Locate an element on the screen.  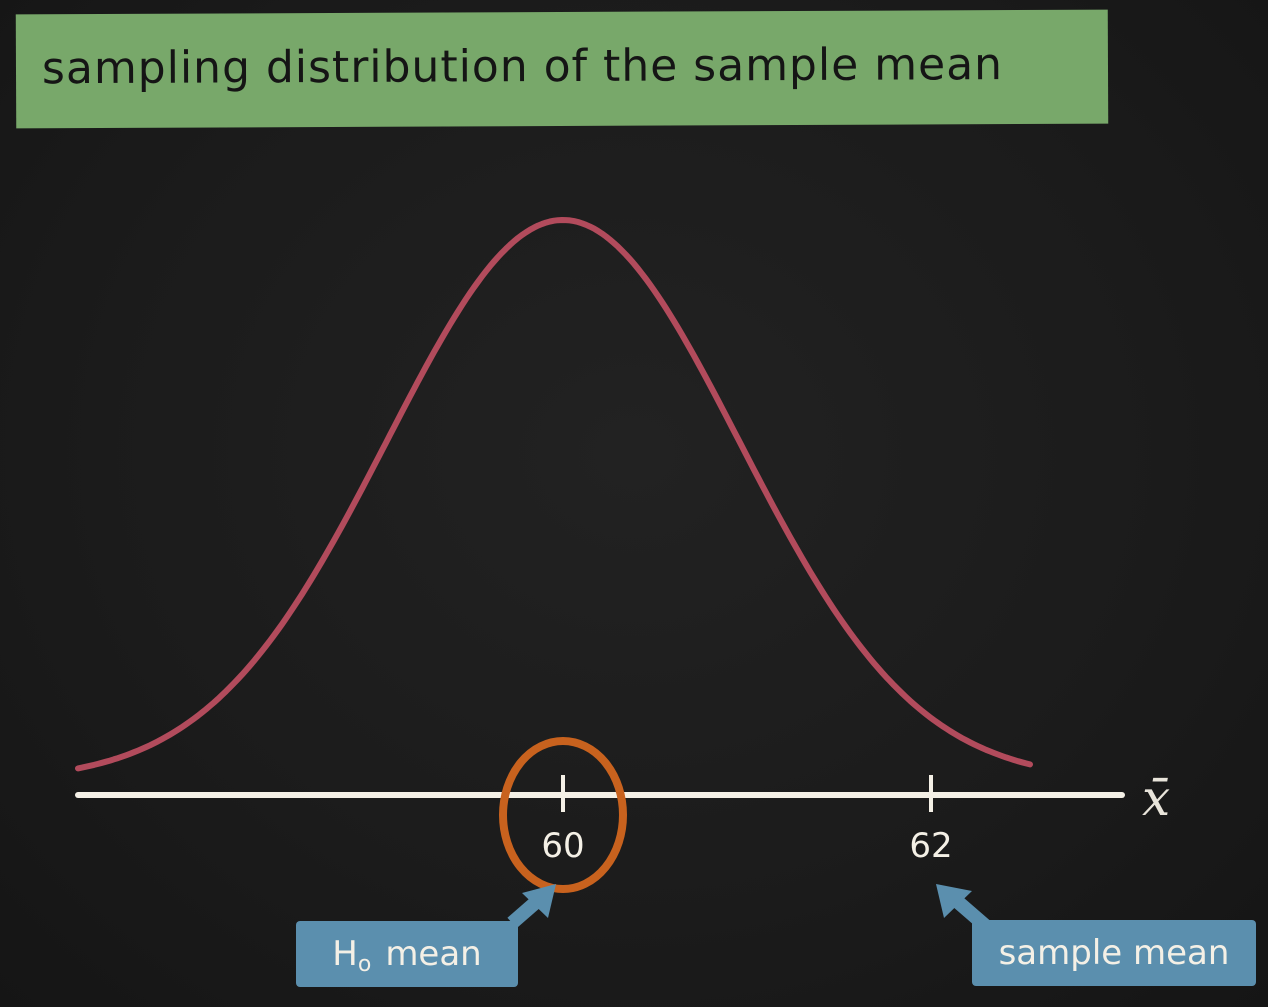
highlight-circle is located at coordinates (563, 815).